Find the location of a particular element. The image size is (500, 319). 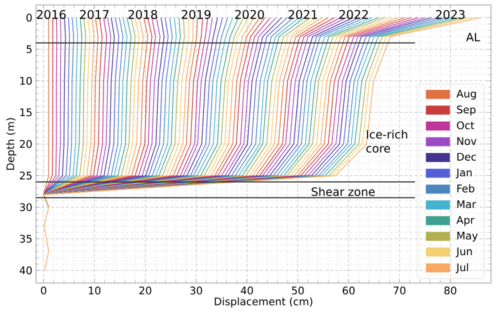

x-tick-label: 60 is located at coordinates (348, 290).